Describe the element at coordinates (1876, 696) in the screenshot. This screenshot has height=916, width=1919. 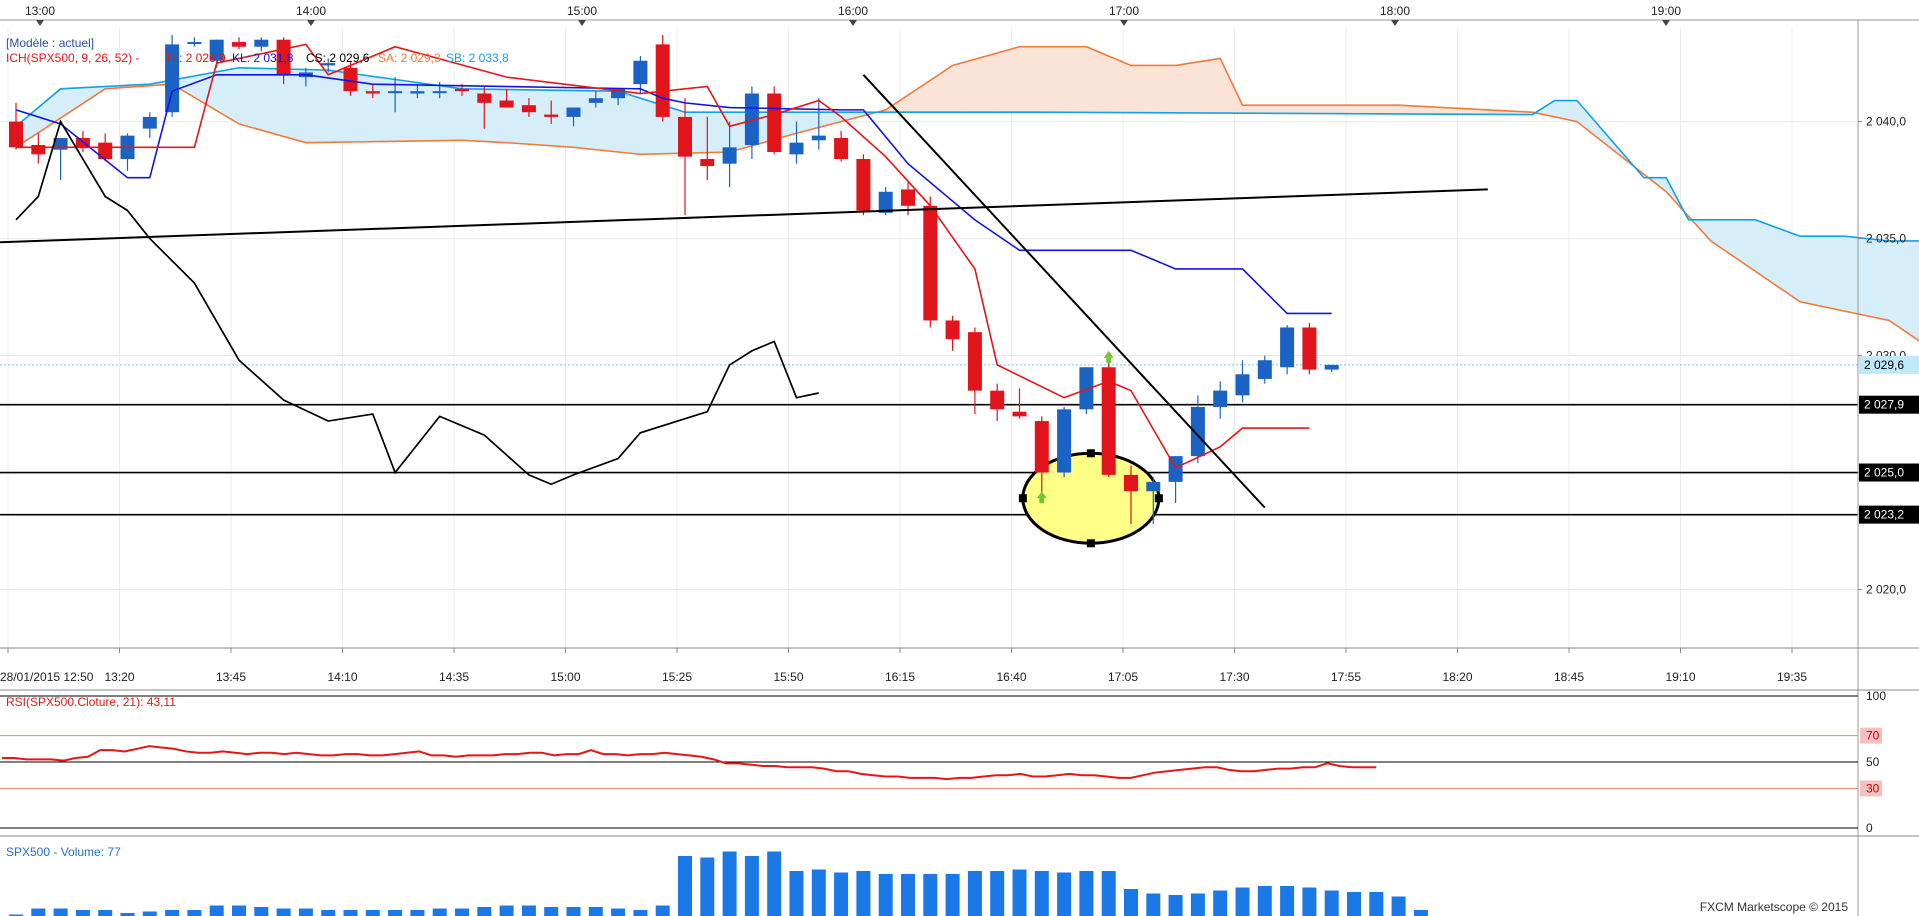
I see `rsi-tick-label: 100` at that location.